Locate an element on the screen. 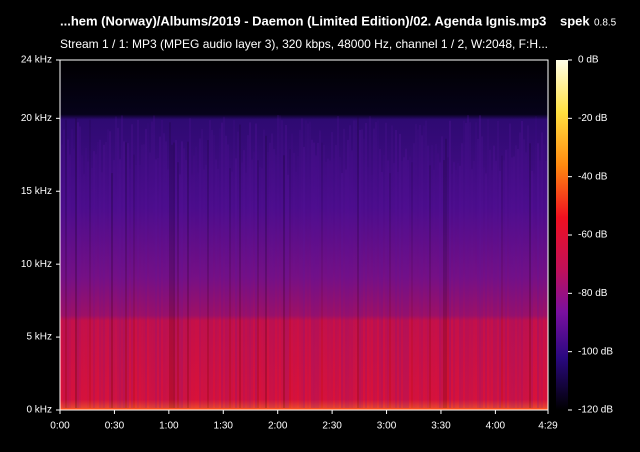  color-tick-label: -60 dB is located at coordinates (593, 235).